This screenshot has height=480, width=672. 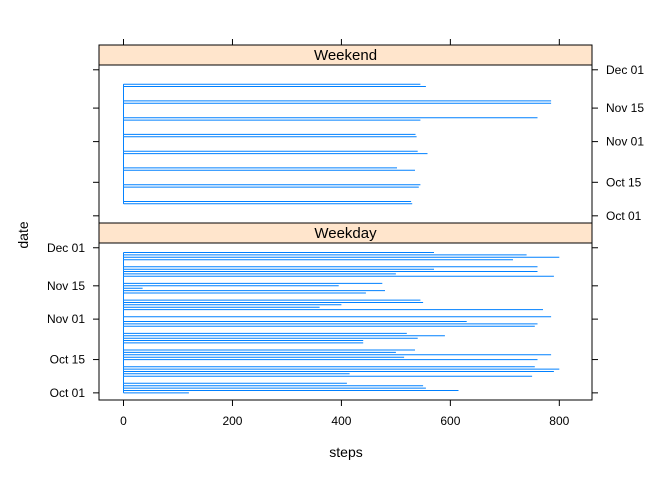 What do you see at coordinates (341, 421) in the screenshot?
I see `x-tick-label: 400` at bounding box center [341, 421].